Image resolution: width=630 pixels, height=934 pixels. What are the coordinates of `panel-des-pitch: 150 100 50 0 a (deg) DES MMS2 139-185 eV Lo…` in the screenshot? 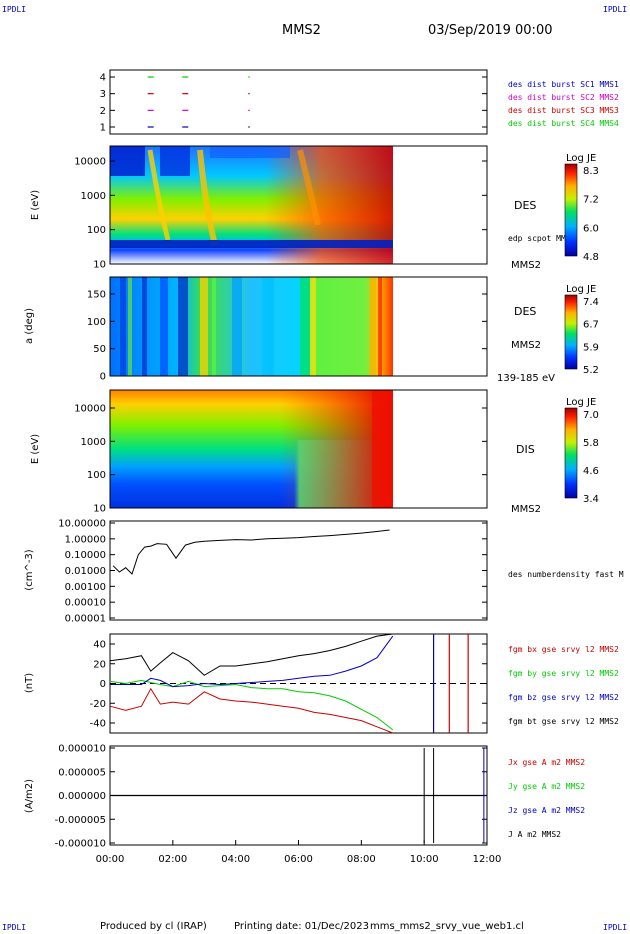 It's located at (311, 330).